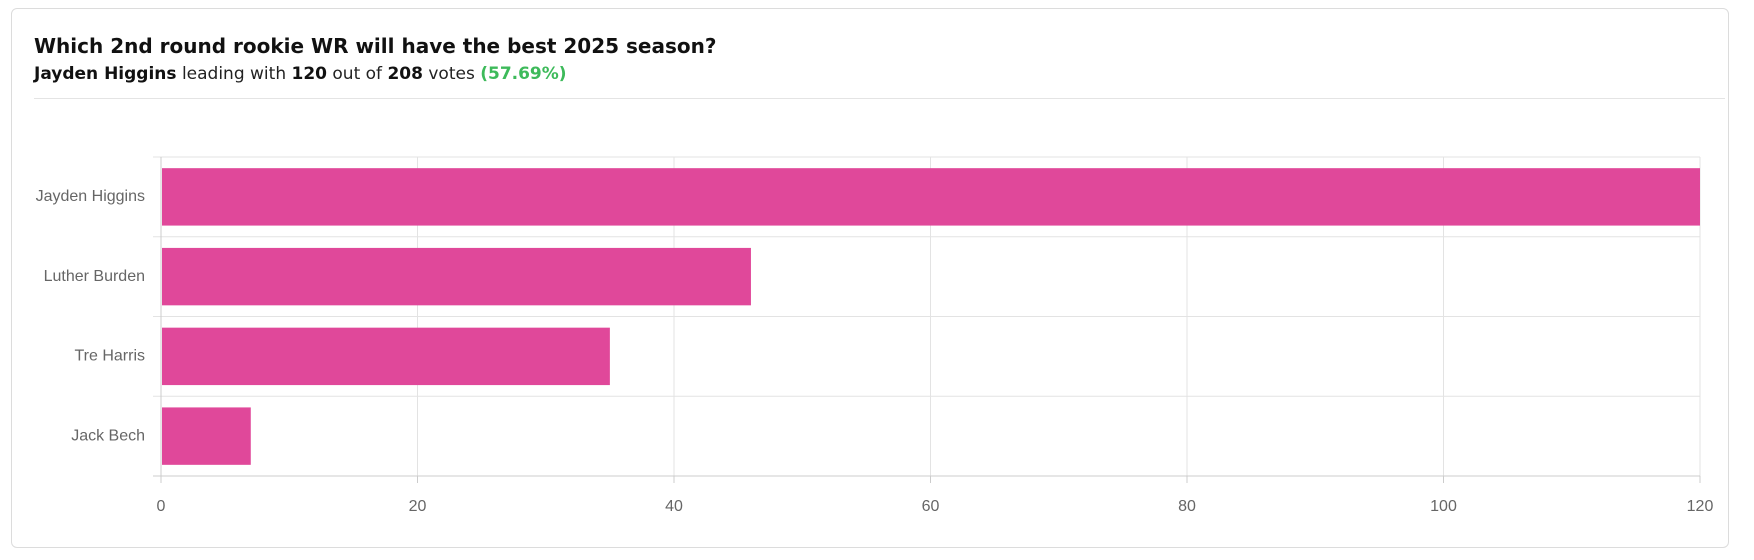 The image size is (1754, 560). I want to click on x-tick-label: 120, so click(1700, 506).